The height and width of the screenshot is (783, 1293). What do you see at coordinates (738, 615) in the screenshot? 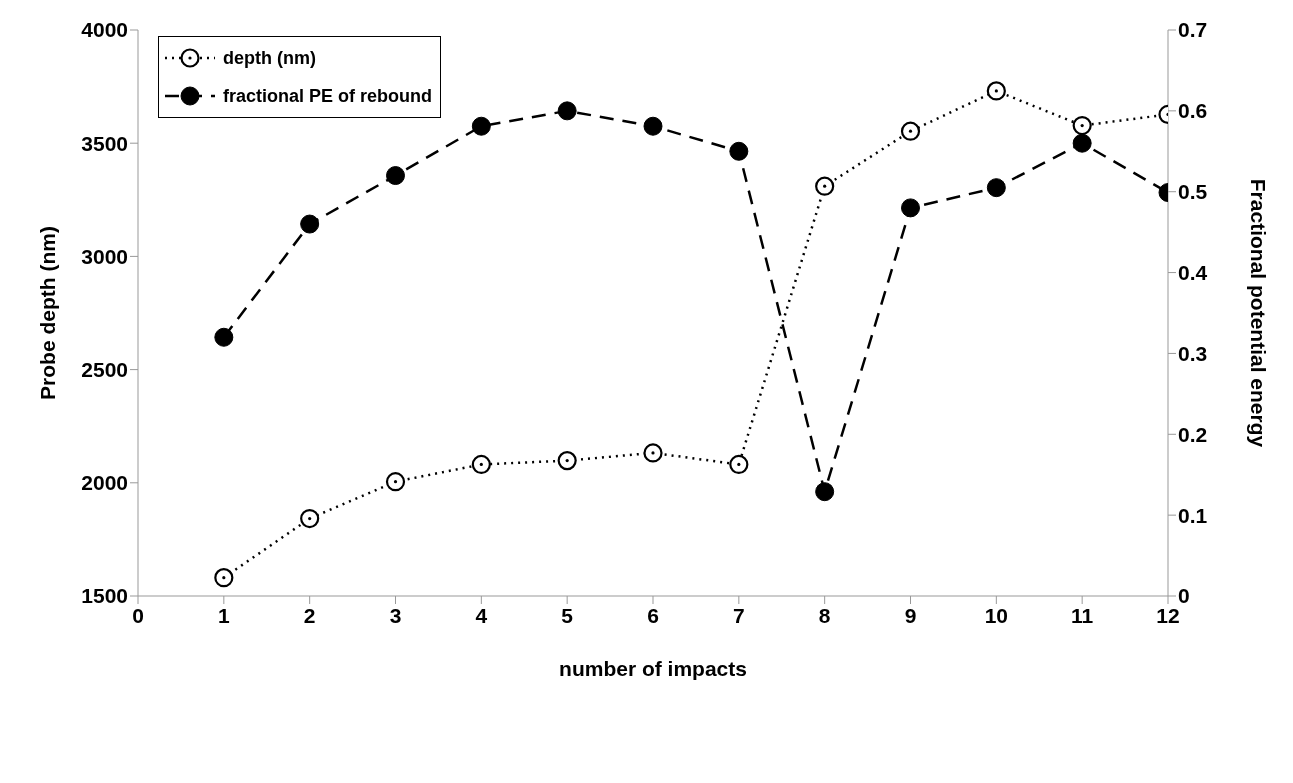
I see `x-tick-label: 7` at bounding box center [738, 615].